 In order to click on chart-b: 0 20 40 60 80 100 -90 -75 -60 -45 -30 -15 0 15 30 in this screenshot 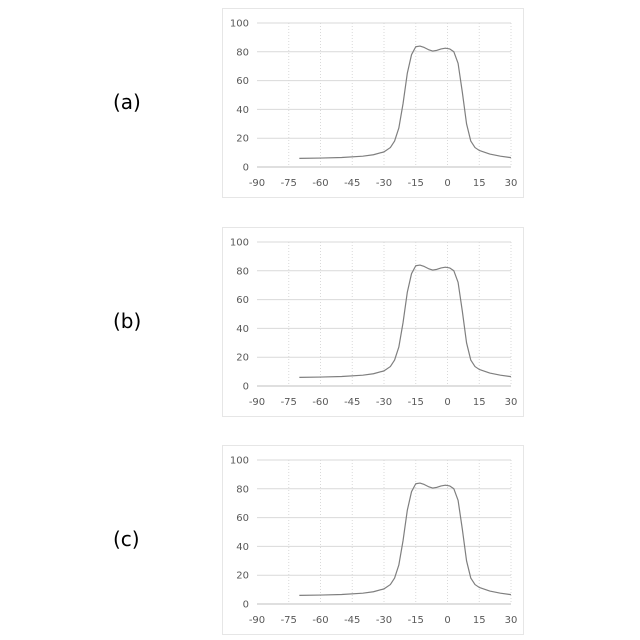, I will do `click(373, 322)`.